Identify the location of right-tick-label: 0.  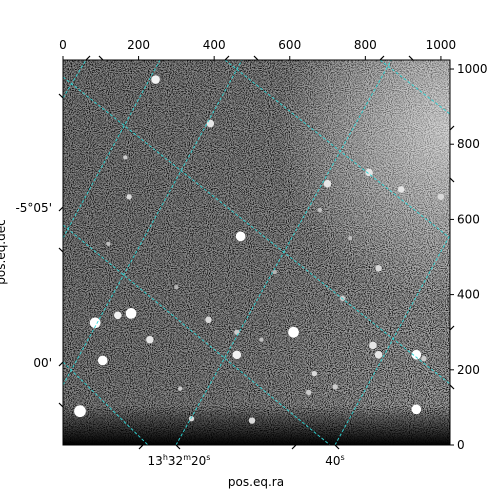
(461, 445).